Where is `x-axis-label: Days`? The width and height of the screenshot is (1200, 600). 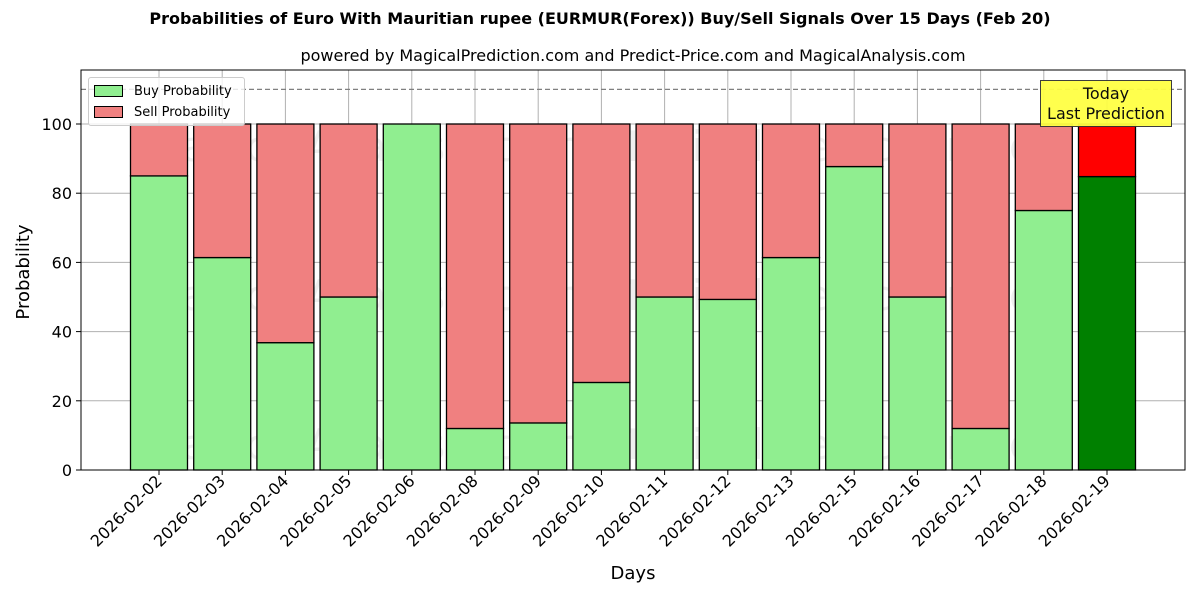
x-axis-label: Days is located at coordinates (633, 573).